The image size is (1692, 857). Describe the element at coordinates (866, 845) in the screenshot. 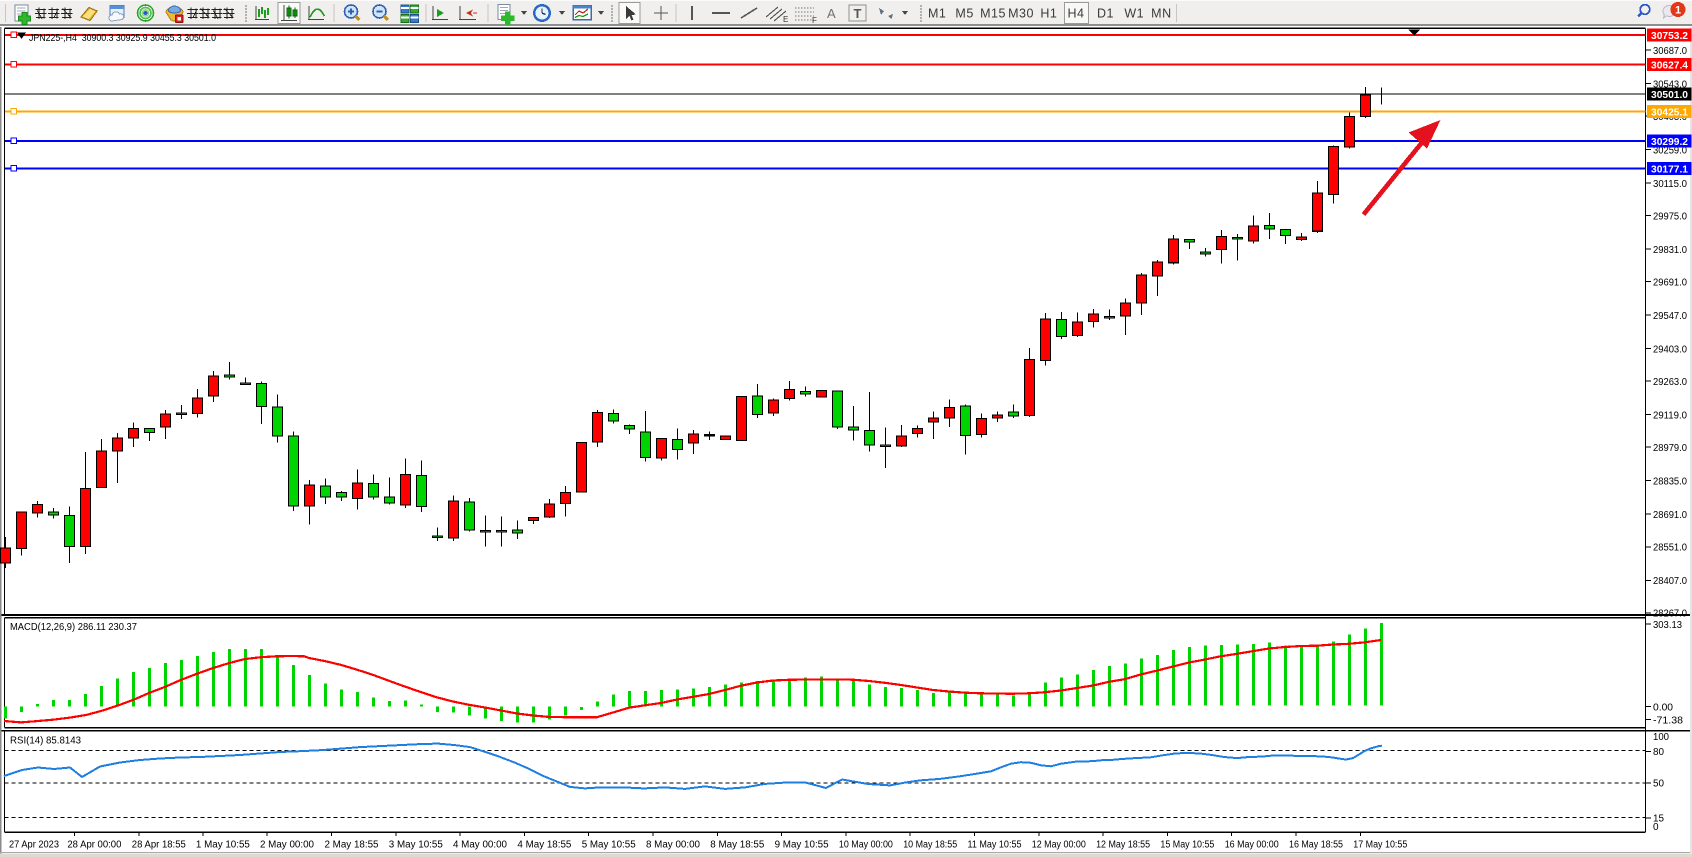

I see `svg-text: 10 May 00:00` at that location.